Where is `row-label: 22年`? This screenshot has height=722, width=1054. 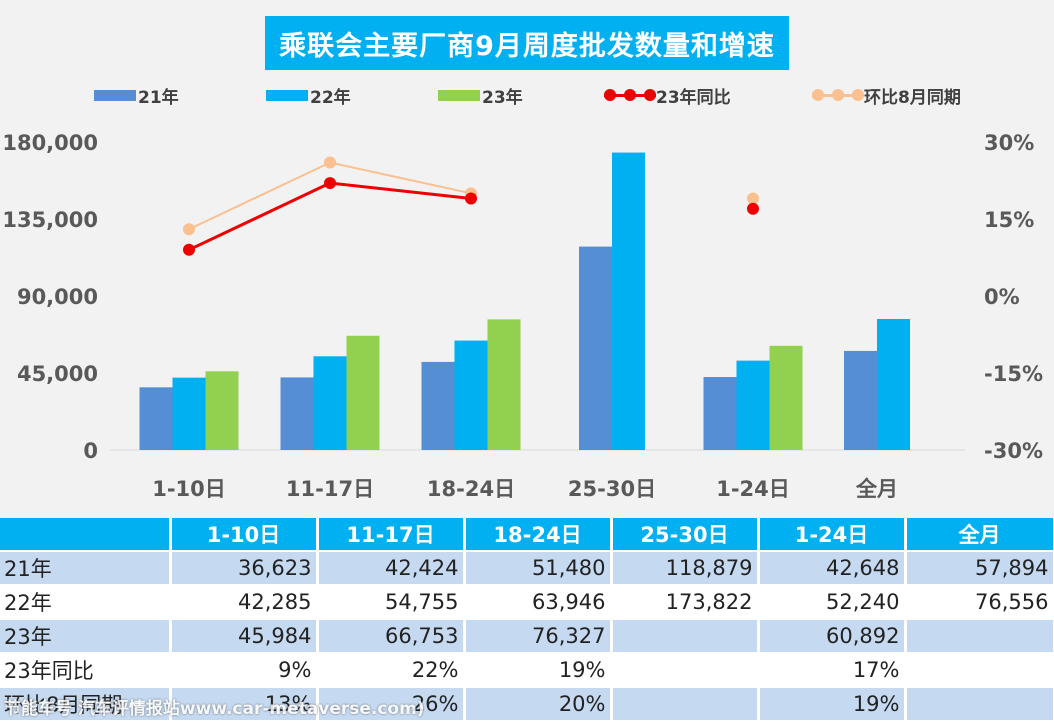 row-label: 22年 is located at coordinates (86, 602).